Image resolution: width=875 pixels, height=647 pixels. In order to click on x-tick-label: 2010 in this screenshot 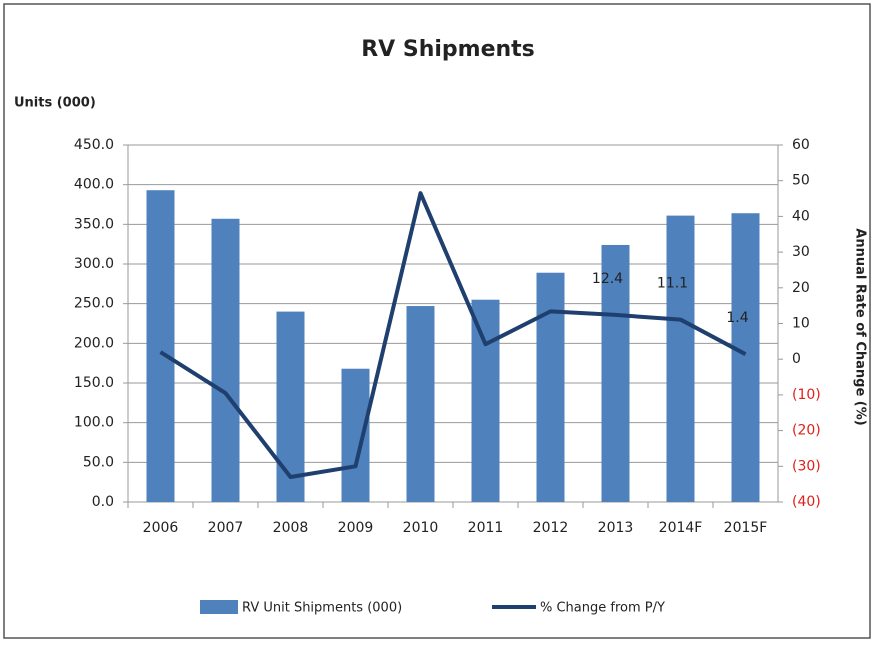, I will do `click(421, 528)`.